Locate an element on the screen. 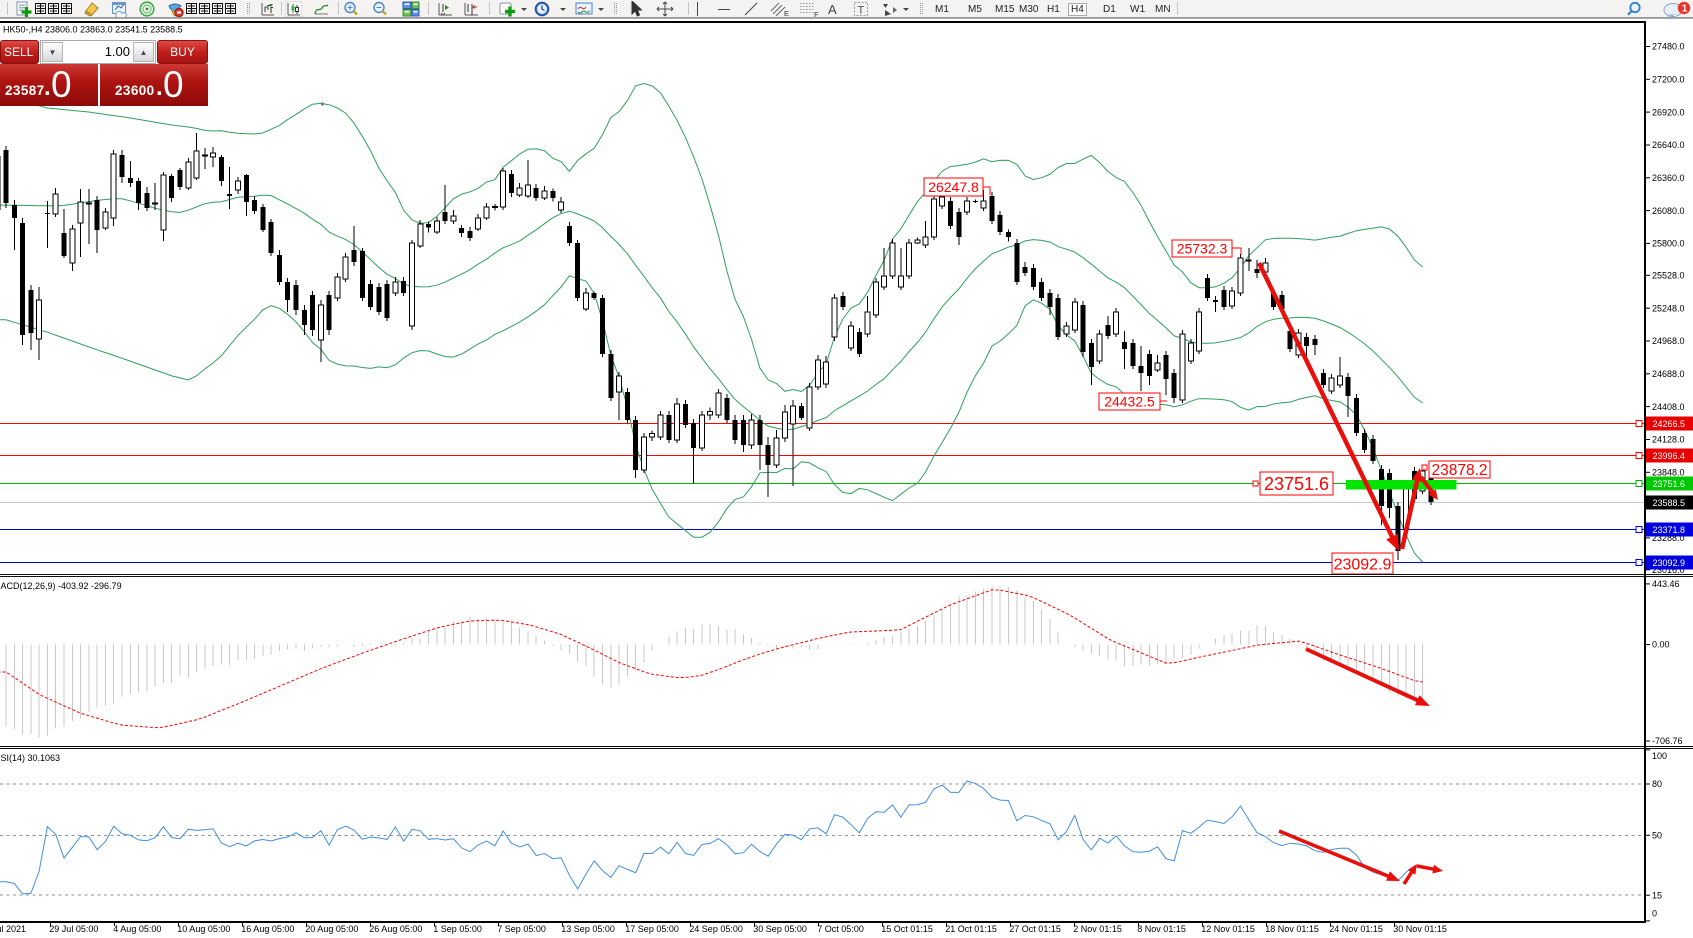  svg-text: 26247.8 is located at coordinates (953, 187).